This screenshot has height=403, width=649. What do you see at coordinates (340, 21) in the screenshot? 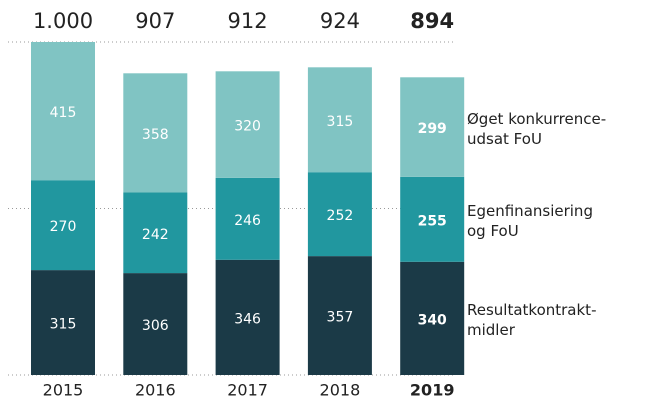
I see `total-label: 924` at bounding box center [340, 21].